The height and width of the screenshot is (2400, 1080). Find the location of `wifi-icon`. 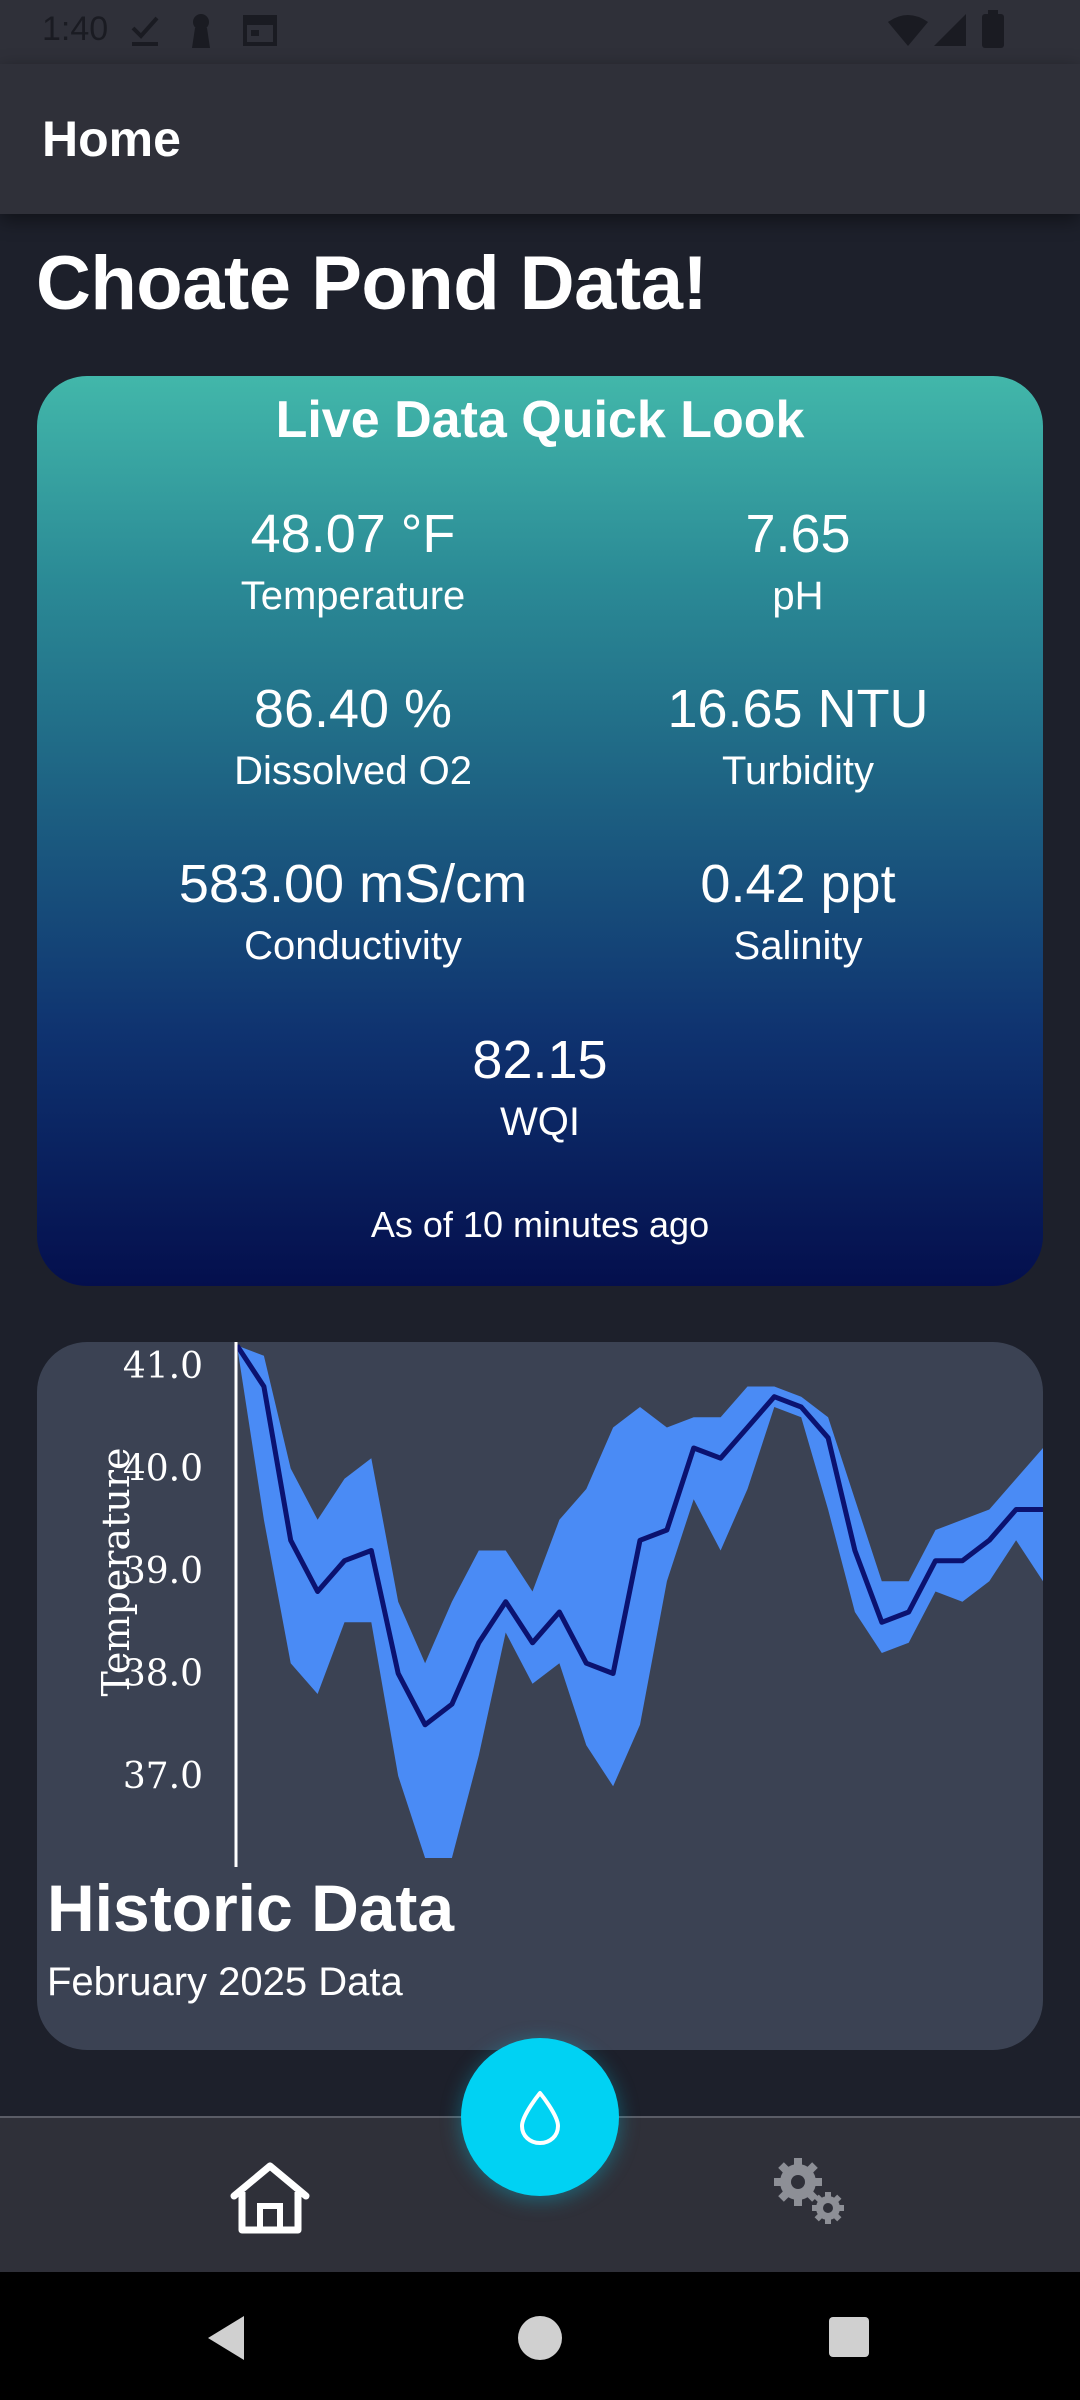

wifi-icon is located at coordinates (908, 30).